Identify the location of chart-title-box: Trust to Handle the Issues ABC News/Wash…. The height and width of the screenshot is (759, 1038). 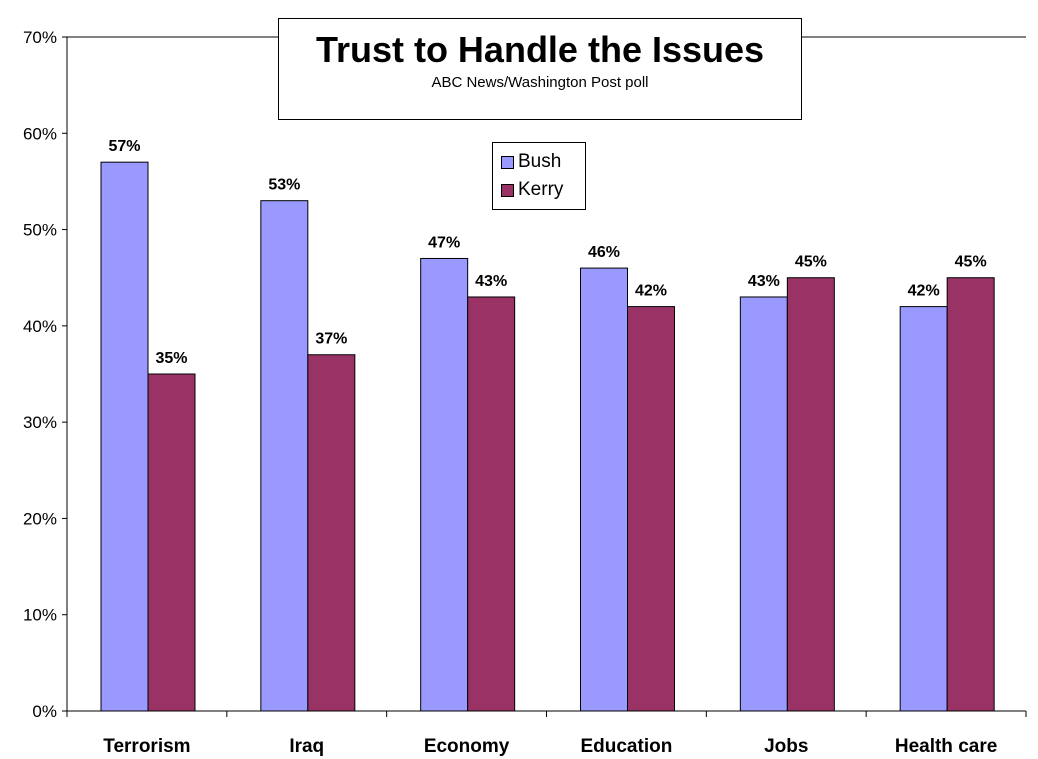
(540, 69).